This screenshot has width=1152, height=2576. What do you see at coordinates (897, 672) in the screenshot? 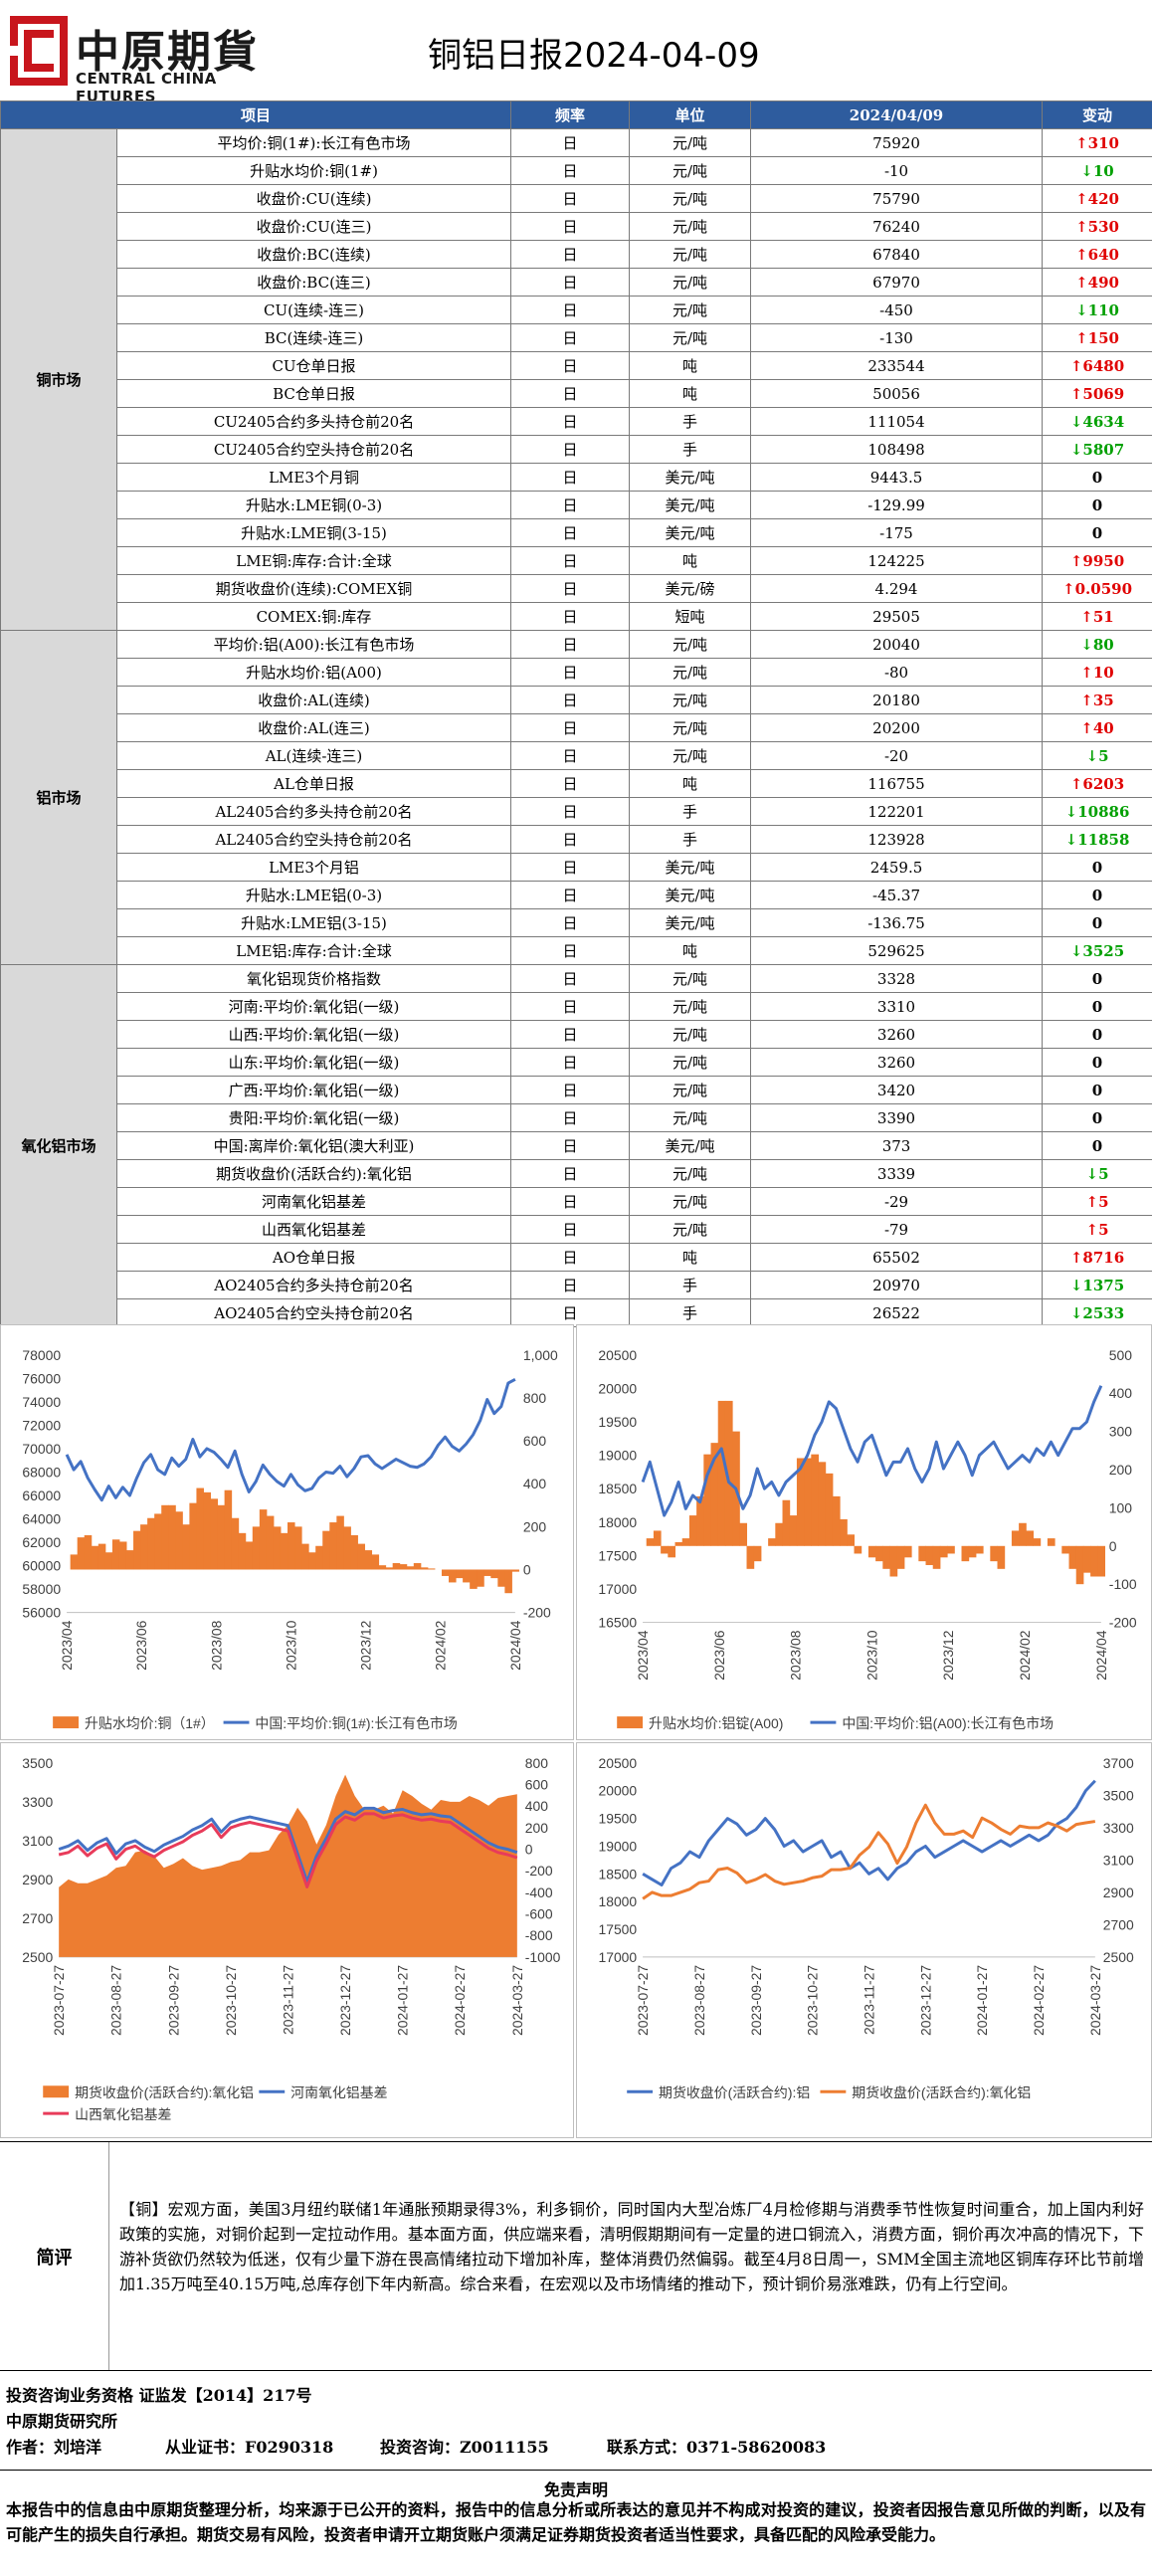
I see `value-cell: -80` at bounding box center [897, 672].